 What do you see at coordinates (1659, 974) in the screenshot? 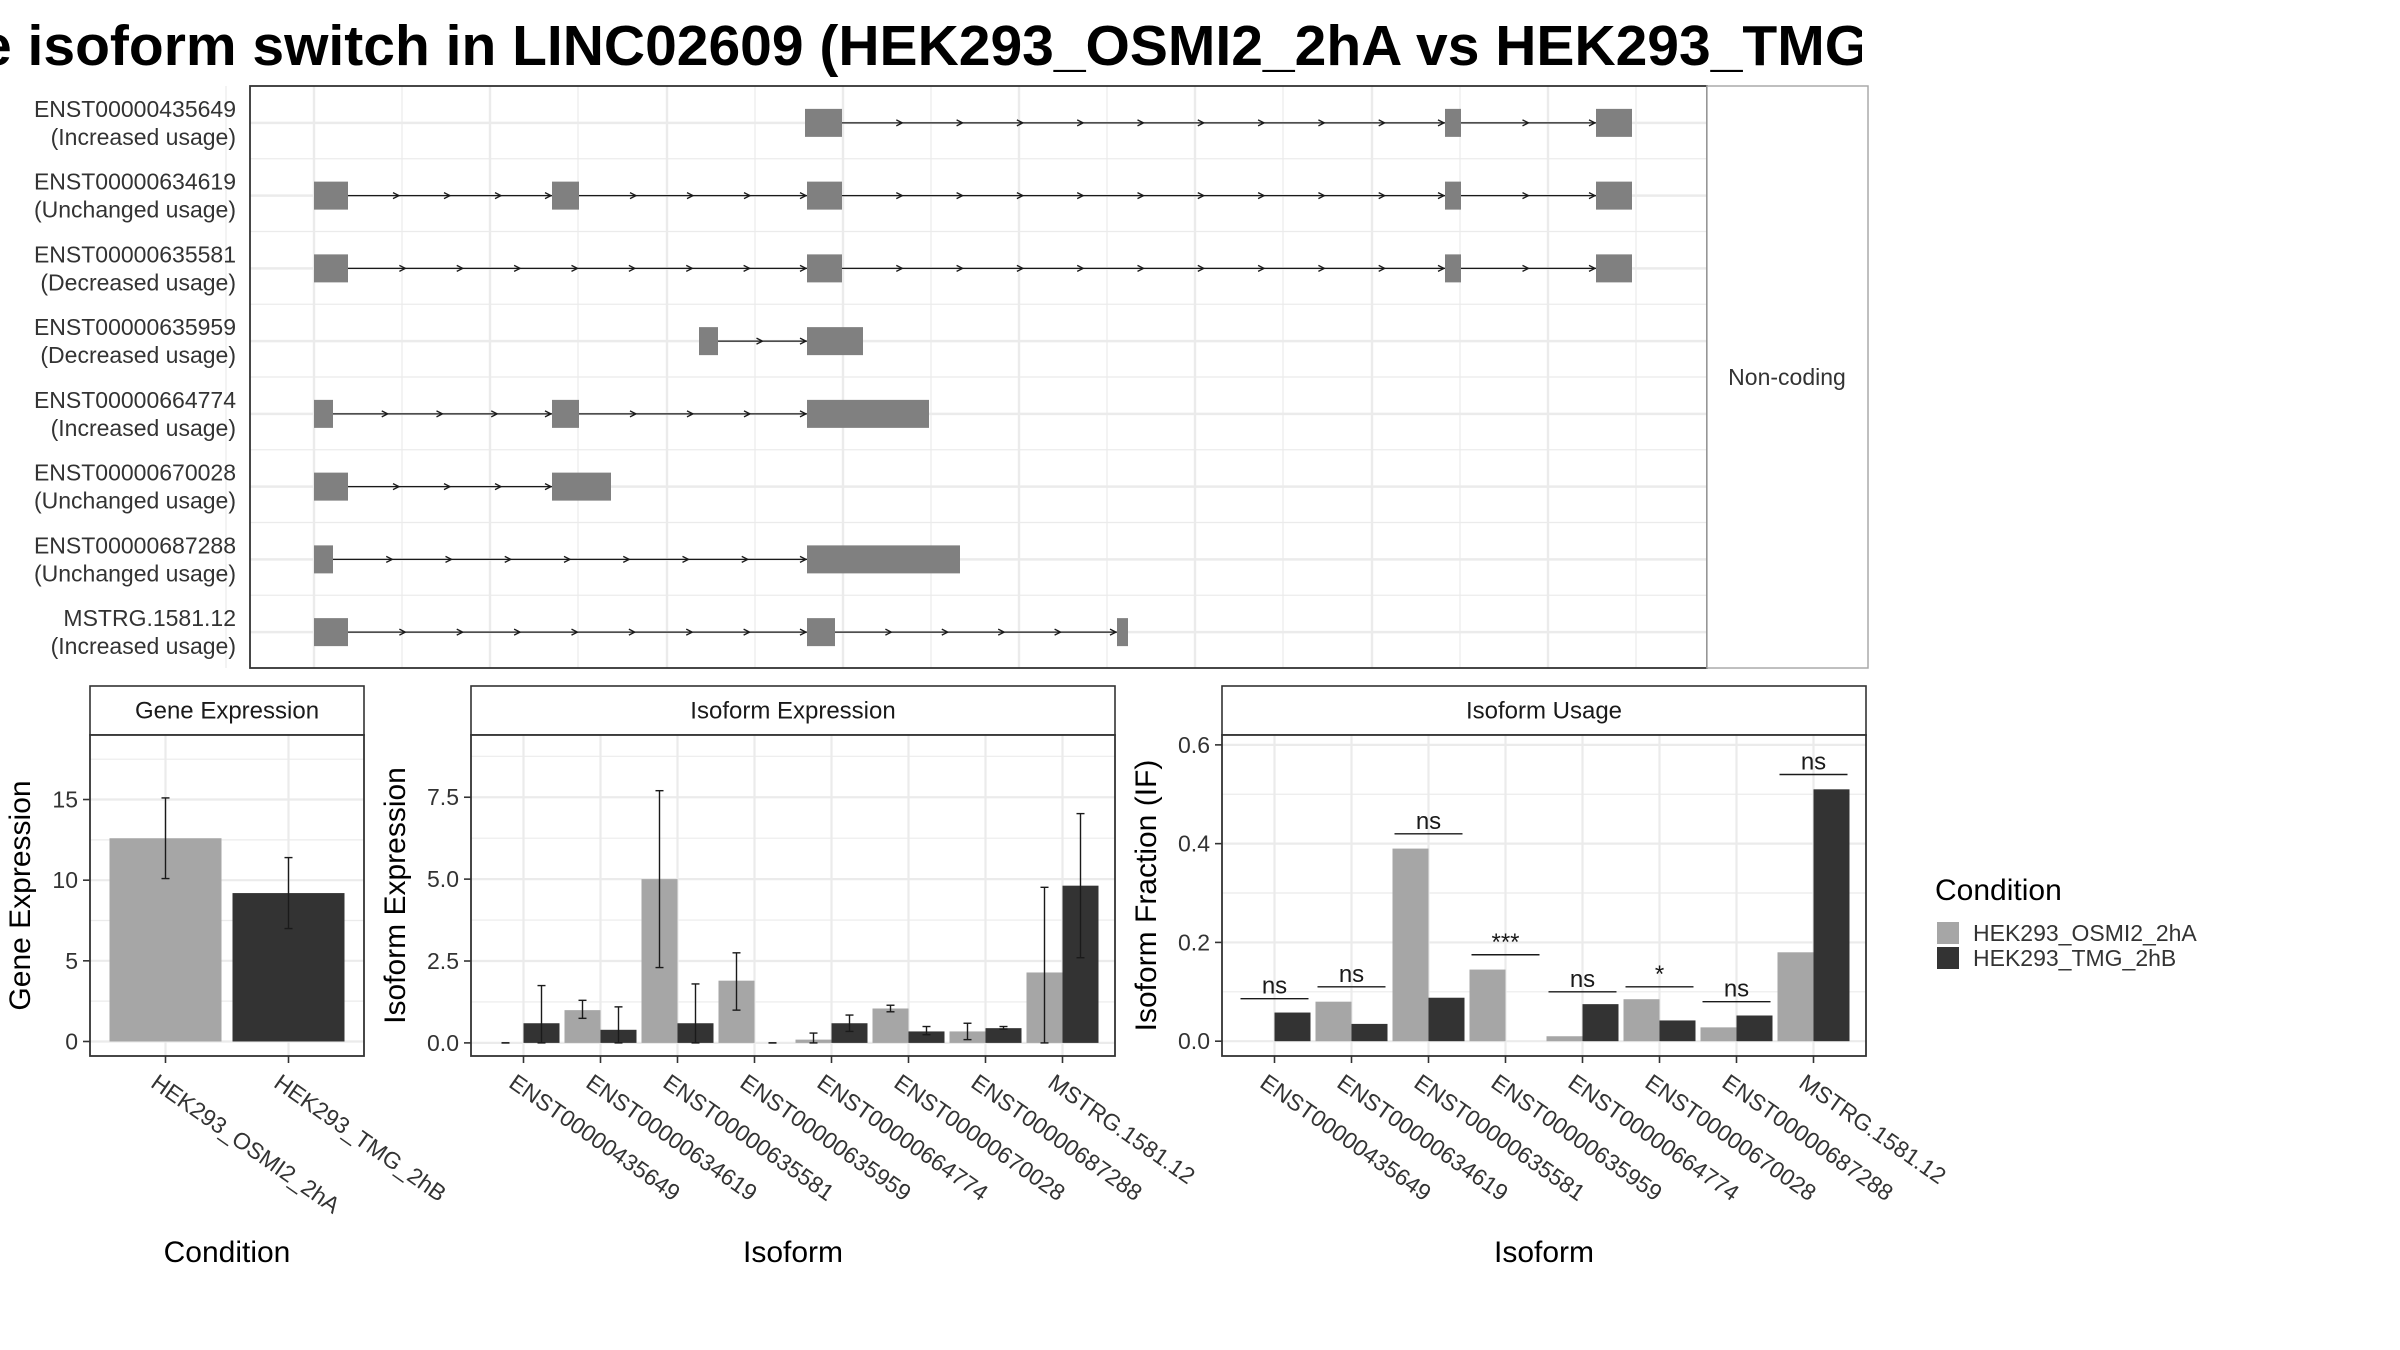
I see `significance-label: *` at bounding box center [1659, 974].